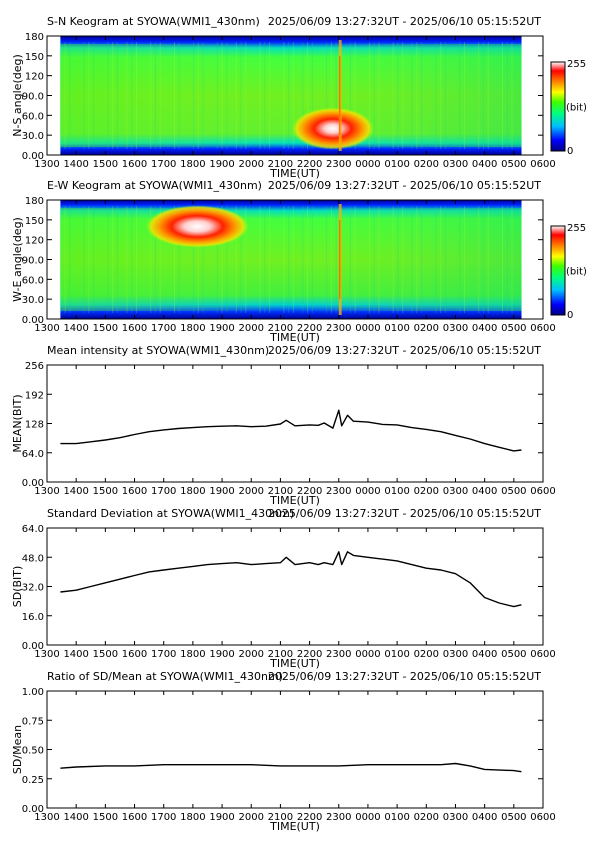 Image resolution: width=595 pixels, height=842 pixels. What do you see at coordinates (17, 259) in the screenshot?
I see `y-axis-label: W-E angle(deg)` at bounding box center [17, 259].